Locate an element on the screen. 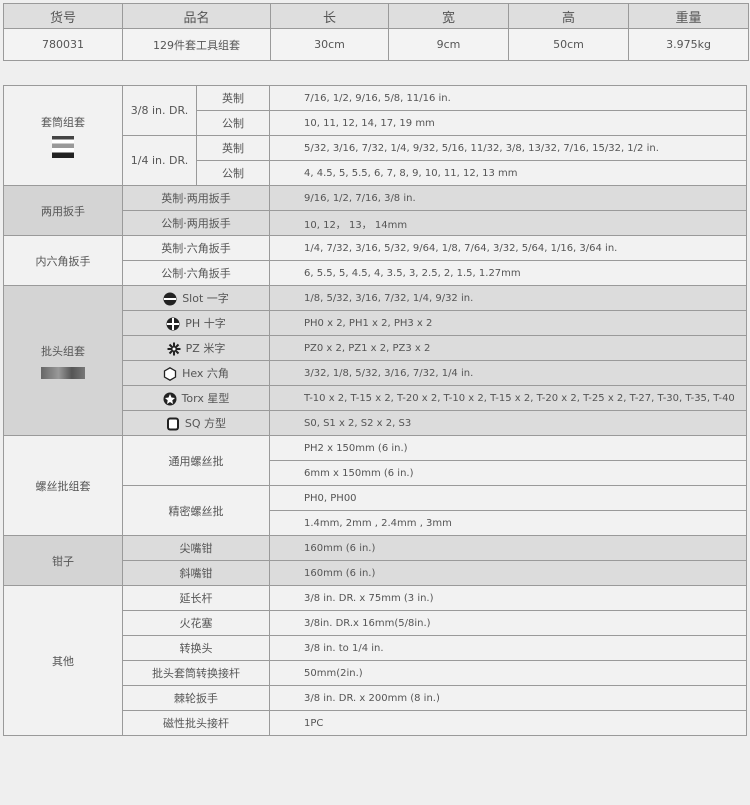 The image size is (750, 805). table-row: 火花塞 3/8in. DR.x 16mm(5/8in.) is located at coordinates (375, 623).